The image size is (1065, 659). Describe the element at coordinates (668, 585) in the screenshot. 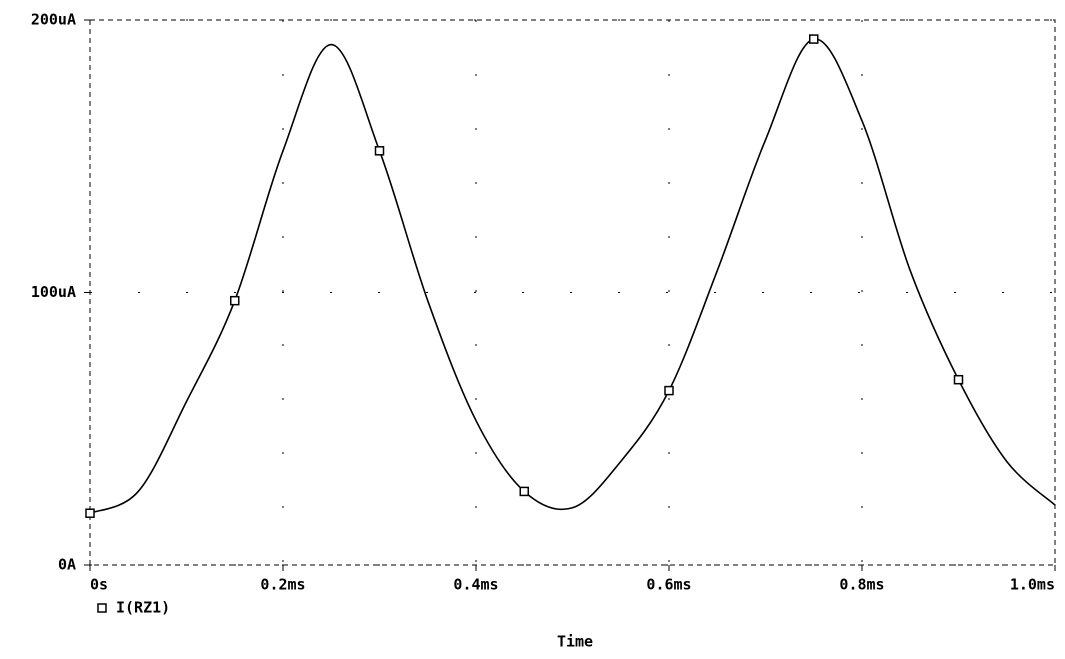

I see `x-tick-label: 0.6ms` at that location.